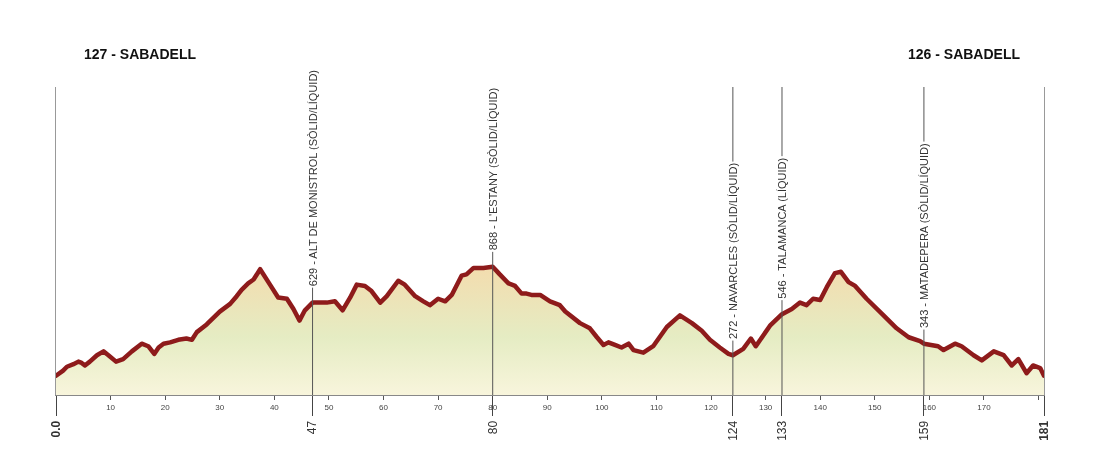  I want to click on x2-tick-label: 133, so click(781, 430).